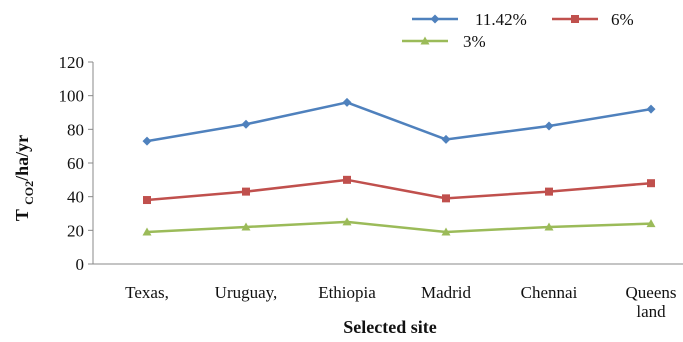  Describe the element at coordinates (22, 158) in the screenshot. I see `y-axis-label-rest: /ha/yr` at that location.